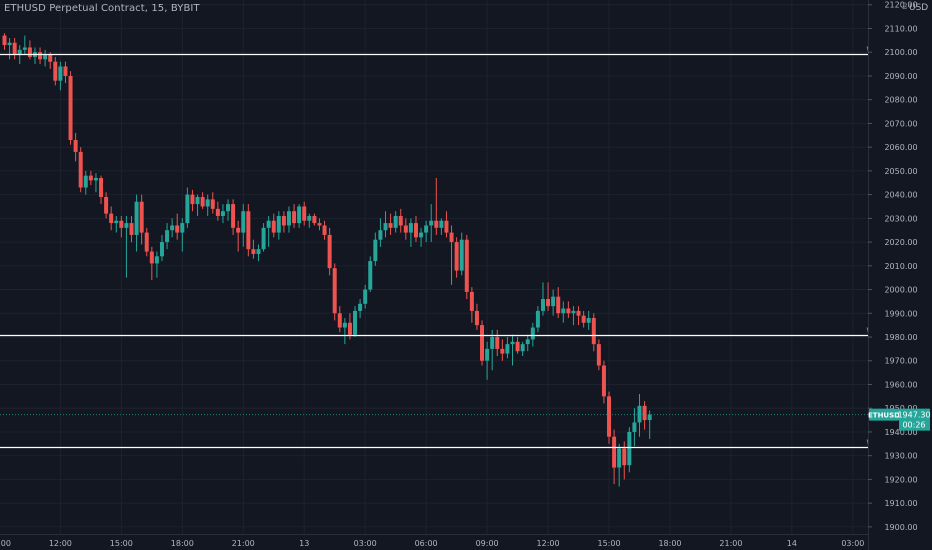  What do you see at coordinates (900, 384) in the screenshot?
I see `y-tick-label: 1960.00` at bounding box center [900, 384].